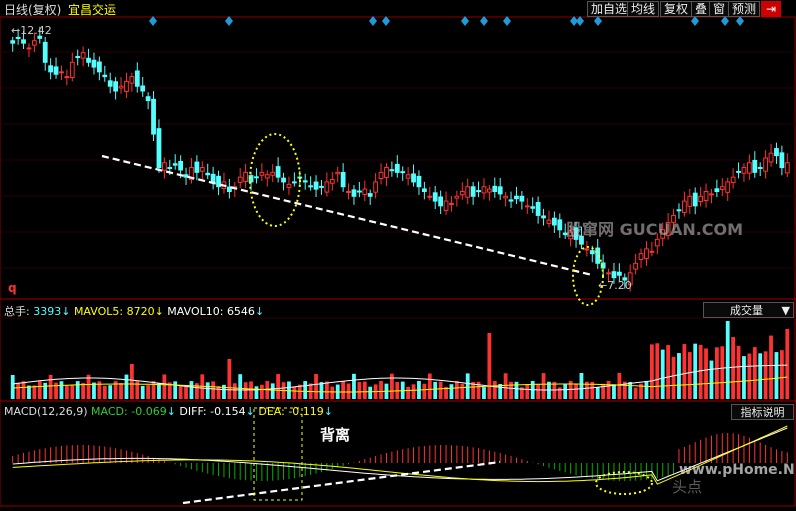  Describe the element at coordinates (701, 9) in the screenshot. I see `toolbar-overlay: 叠` at that location.